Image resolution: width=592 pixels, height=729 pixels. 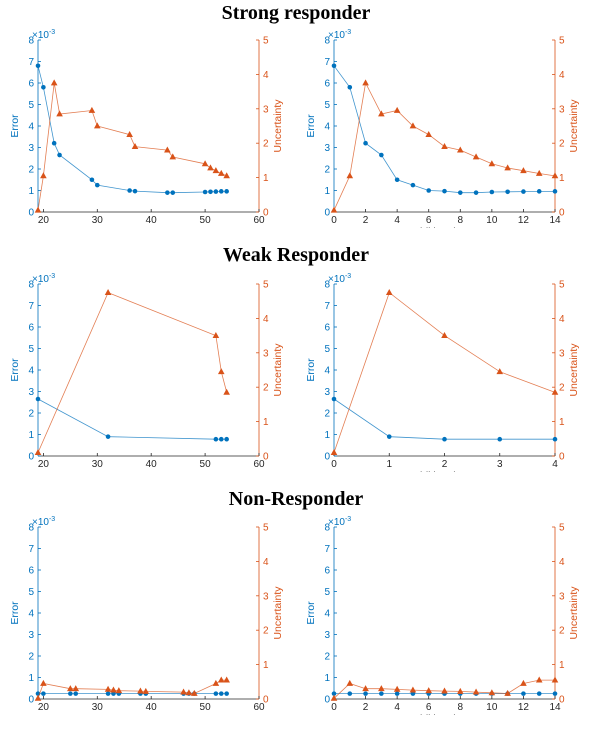 What do you see at coordinates (492, 707) in the screenshot?
I see `x-tick-label: 10` at bounding box center [492, 707].